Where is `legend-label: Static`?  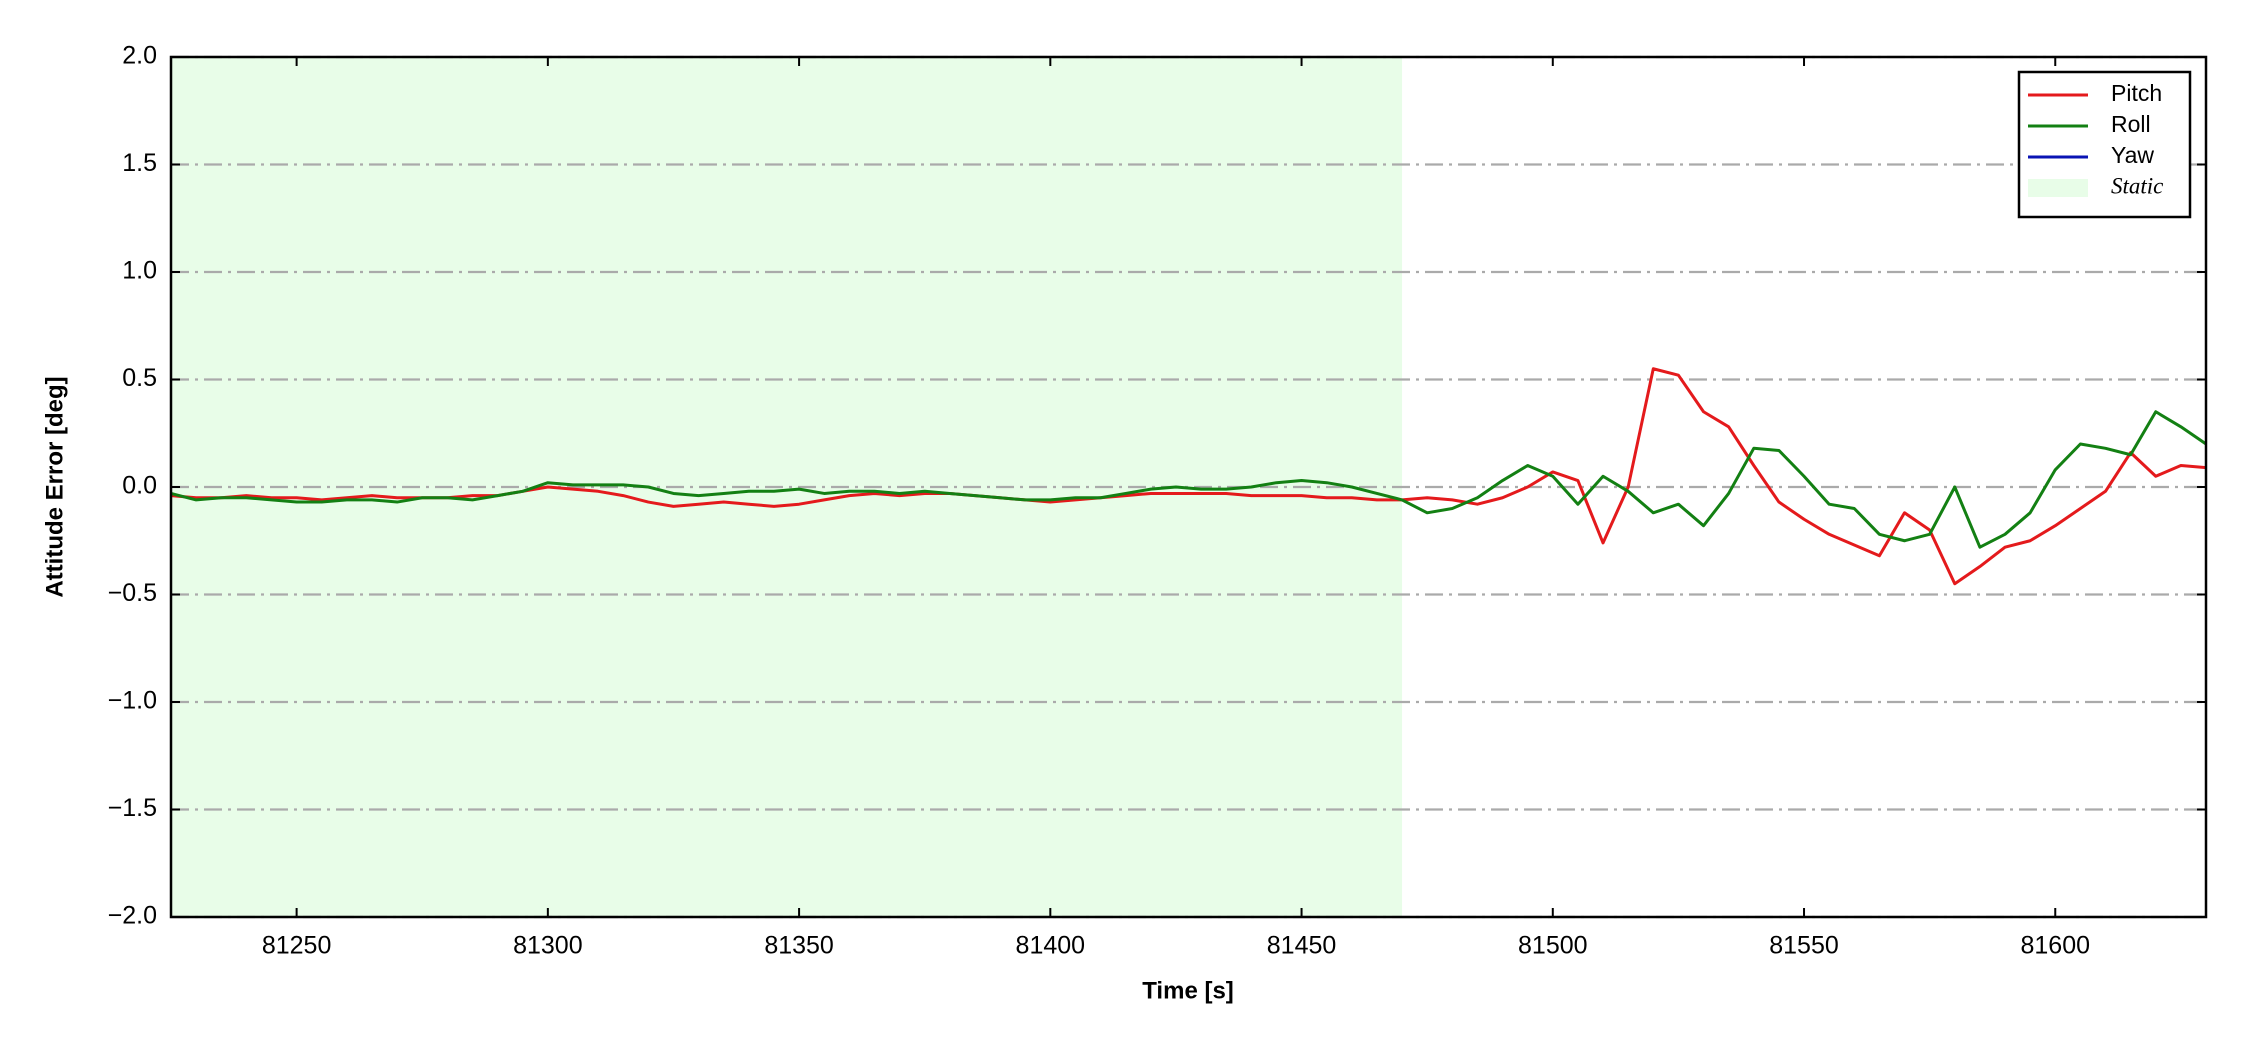 legend-label: Static is located at coordinates (2137, 185).